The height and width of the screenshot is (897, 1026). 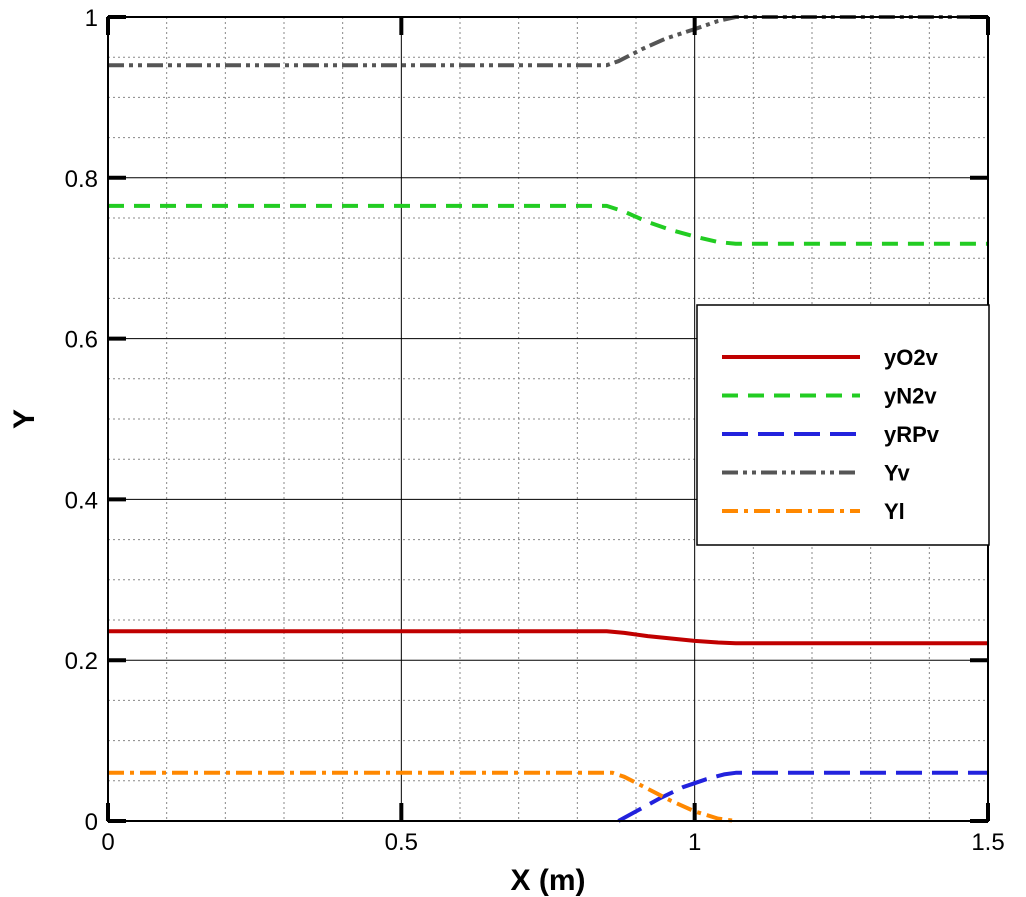 I want to click on x-tick-label: 0.5, so click(x=401, y=842).